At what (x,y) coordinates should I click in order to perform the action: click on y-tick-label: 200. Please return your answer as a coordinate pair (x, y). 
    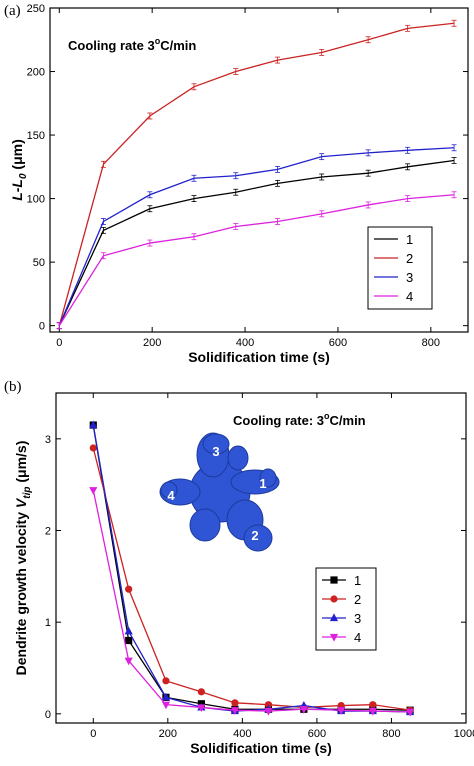
    Looking at the image, I should click on (36, 73).